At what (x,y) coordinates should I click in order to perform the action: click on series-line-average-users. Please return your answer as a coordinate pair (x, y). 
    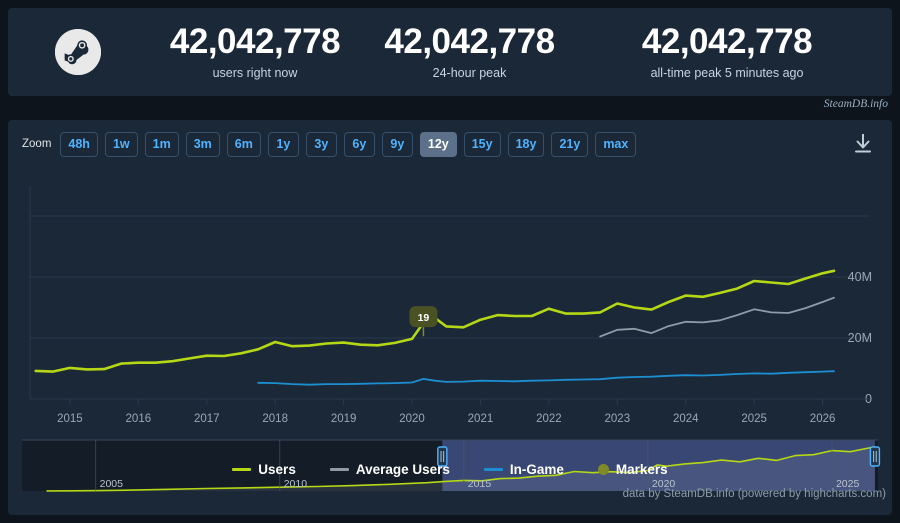
    Looking at the image, I should click on (717, 317).